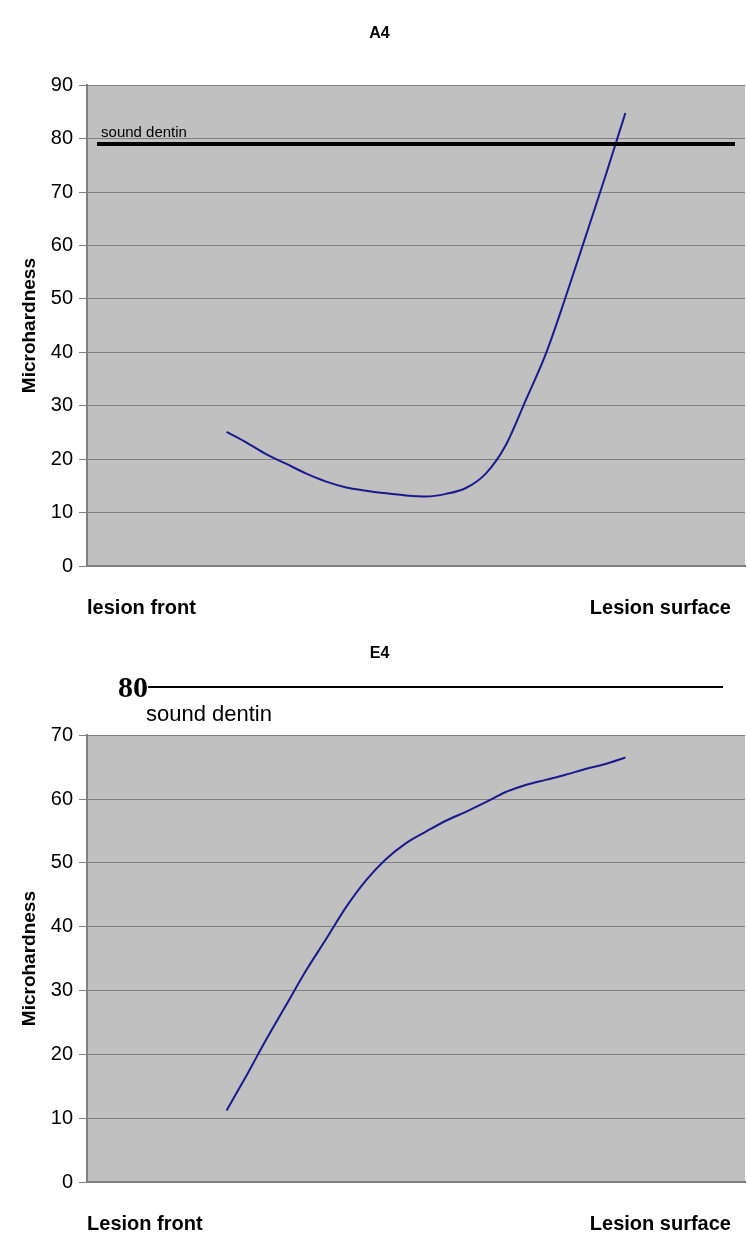  Describe the element at coordinates (145, 1223) in the screenshot. I see `text: Lesion front` at that location.